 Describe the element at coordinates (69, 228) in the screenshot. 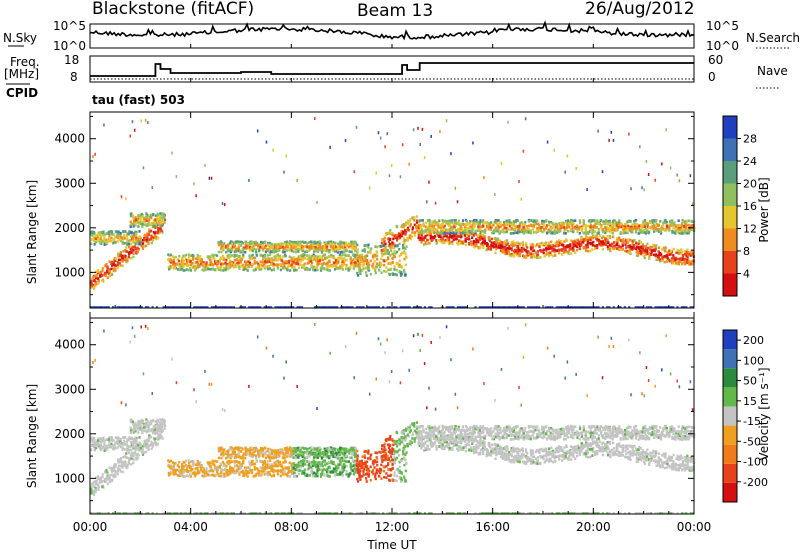

I see `y-tick-label: 2000` at that location.